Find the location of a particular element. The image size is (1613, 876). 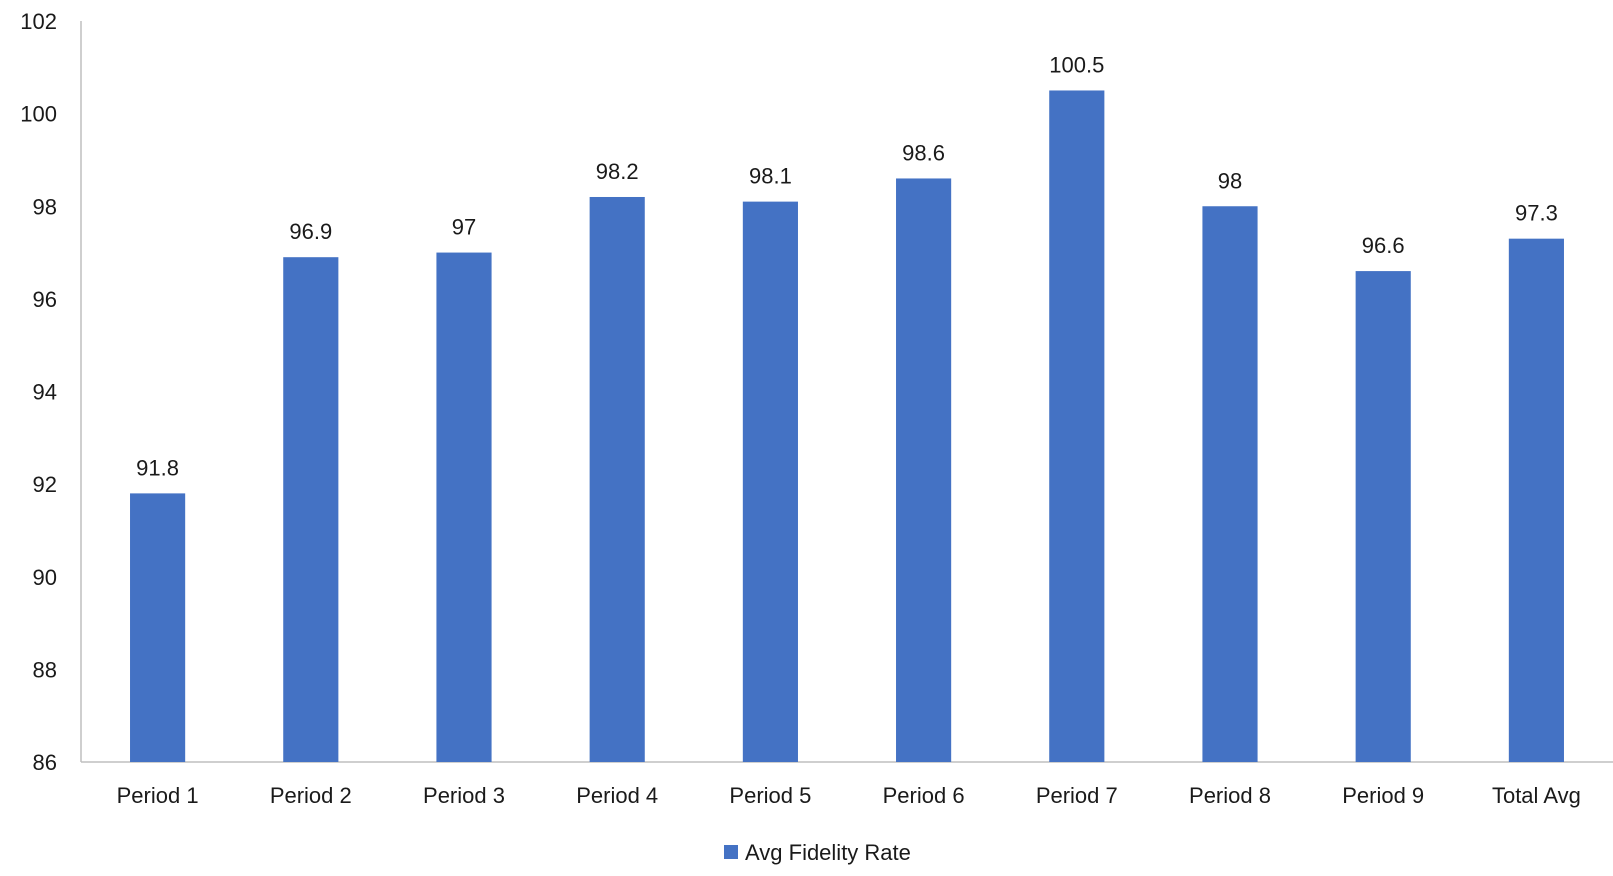

data-label: 98.2 is located at coordinates (617, 171).